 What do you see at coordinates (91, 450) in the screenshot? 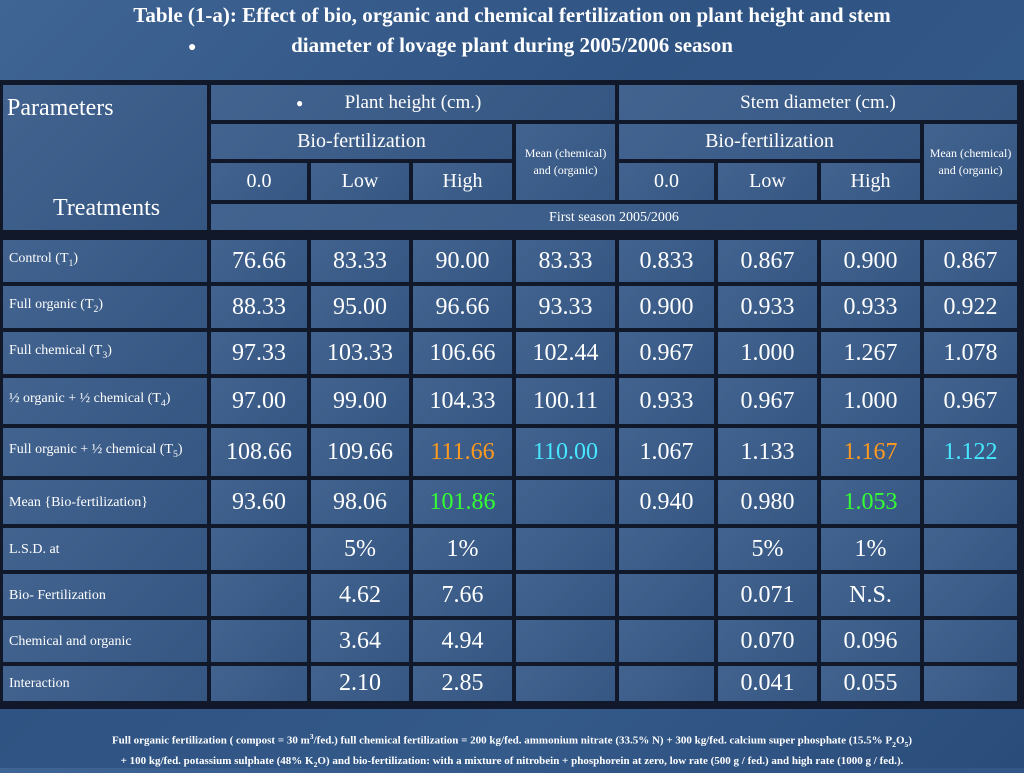
I see `row-label-text: Full organic + ½ chemical (T` at bounding box center [91, 450].